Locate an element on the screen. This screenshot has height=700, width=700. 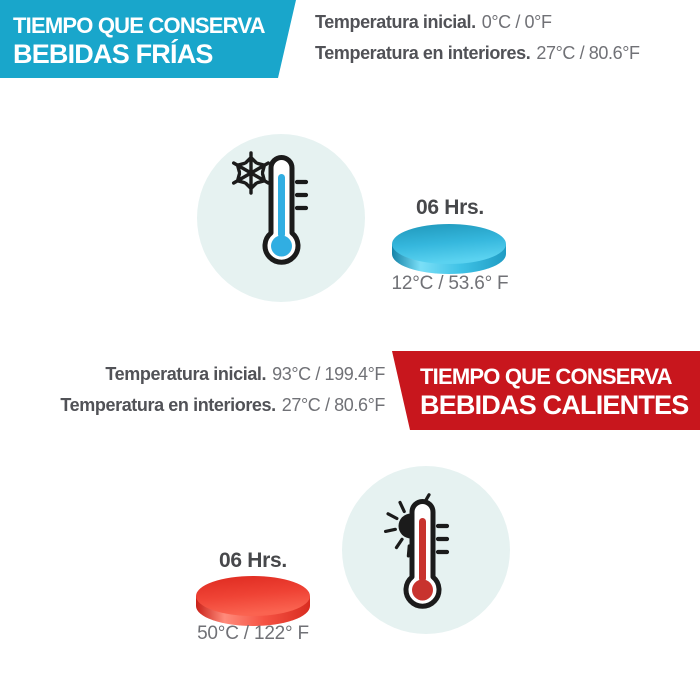
cold-banner-line2: BEBIDAS FRÍAS is located at coordinates (113, 54).